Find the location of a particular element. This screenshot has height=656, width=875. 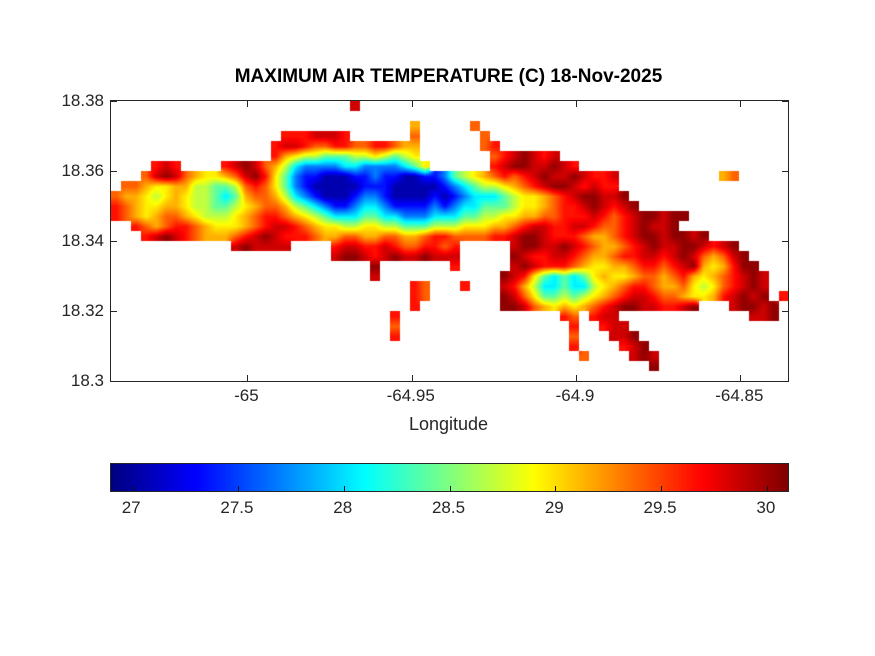

x-tick-label: -64.85 is located at coordinates (739, 395).